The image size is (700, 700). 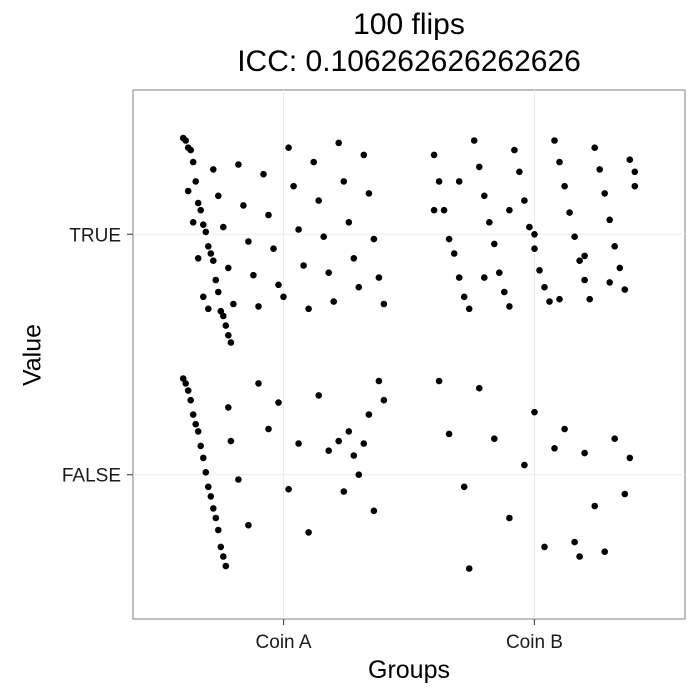 What do you see at coordinates (409, 61) in the screenshot?
I see `chart-title-line-2: ICC: 0.106262626262626` at bounding box center [409, 61].